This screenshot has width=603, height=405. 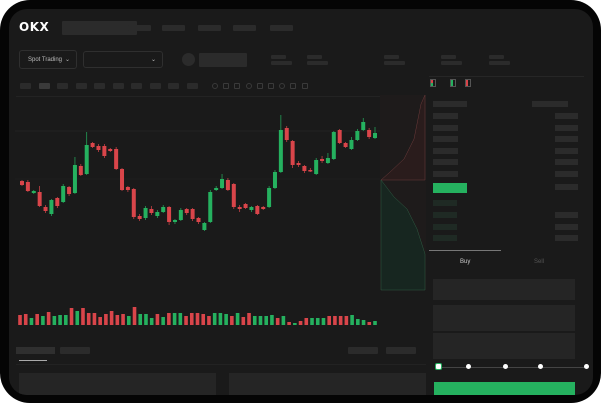 What do you see at coordinates (566, 187) in the screenshot?
I see `spread` at bounding box center [566, 187].